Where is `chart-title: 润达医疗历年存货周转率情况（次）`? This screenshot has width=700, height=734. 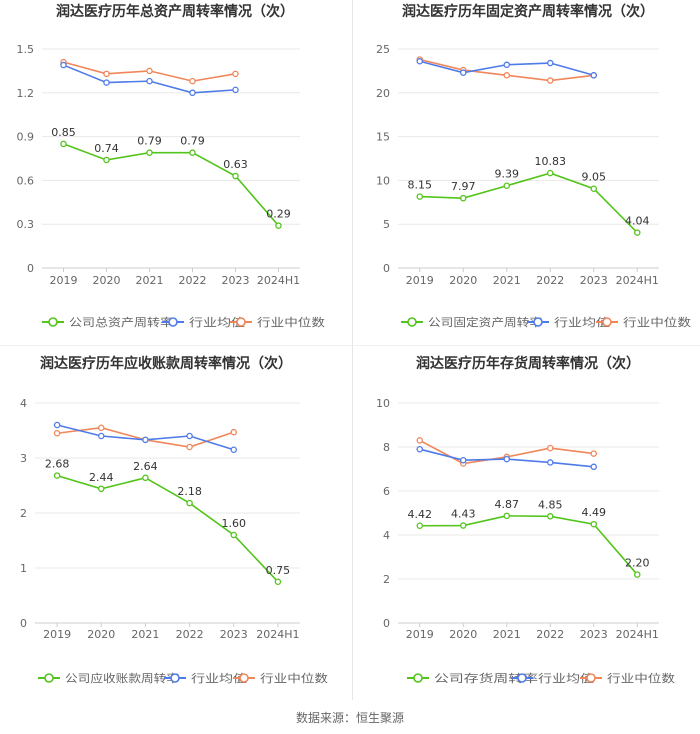 chart-title: 润达医疗历年存货周转率情况（次） is located at coordinates (528, 363).